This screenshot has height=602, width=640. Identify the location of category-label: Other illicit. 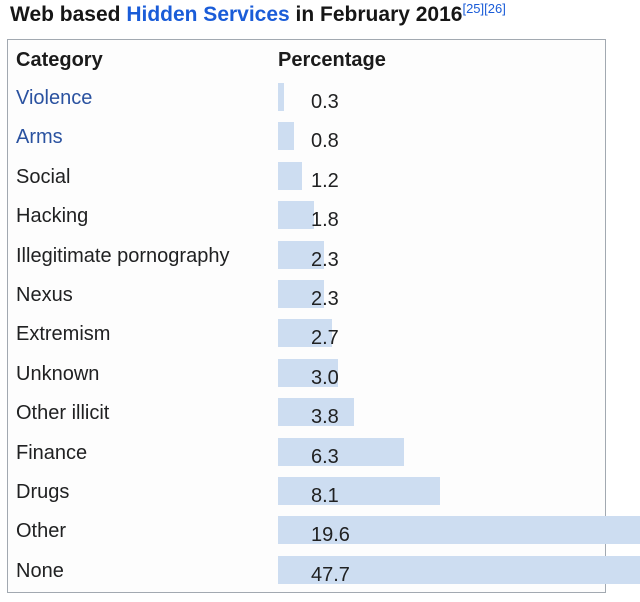
(63, 413).